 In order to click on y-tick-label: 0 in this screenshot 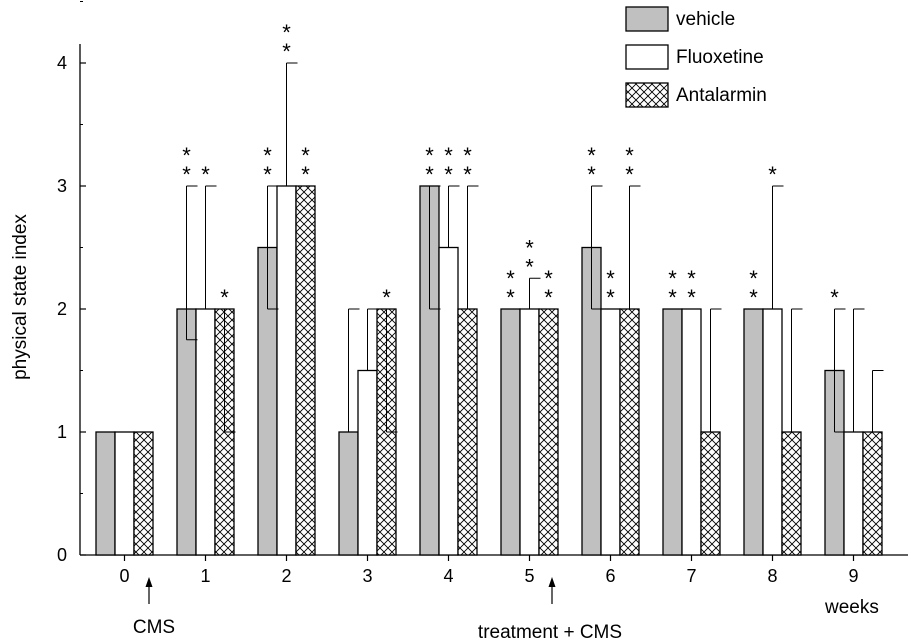, I will do `click(62, 555)`.